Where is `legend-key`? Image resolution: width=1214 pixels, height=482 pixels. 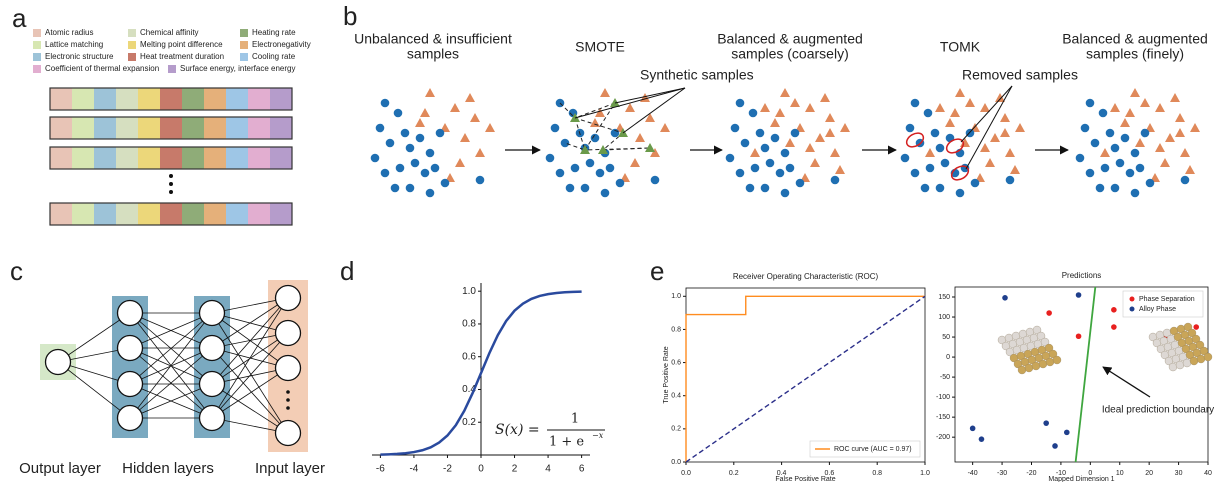
legend-key is located at coordinates (1132, 309).